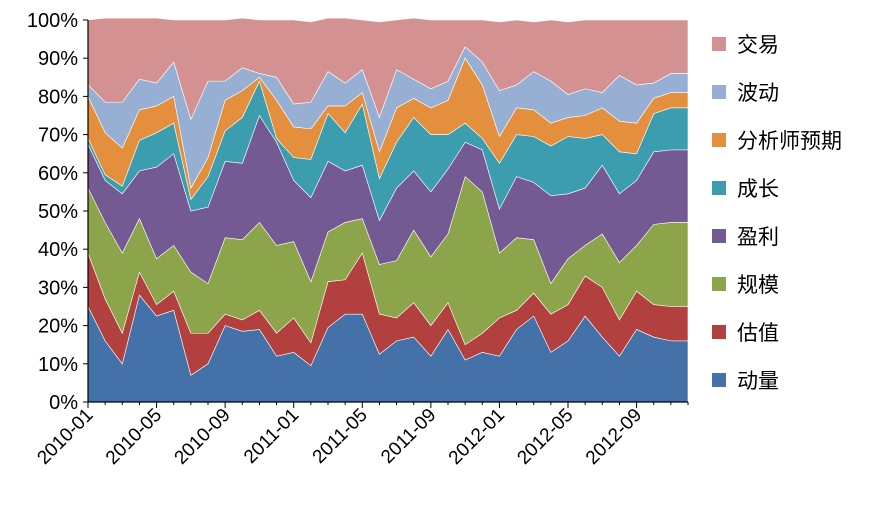  I want to click on y-tick-label: 80%, so click(58, 97).